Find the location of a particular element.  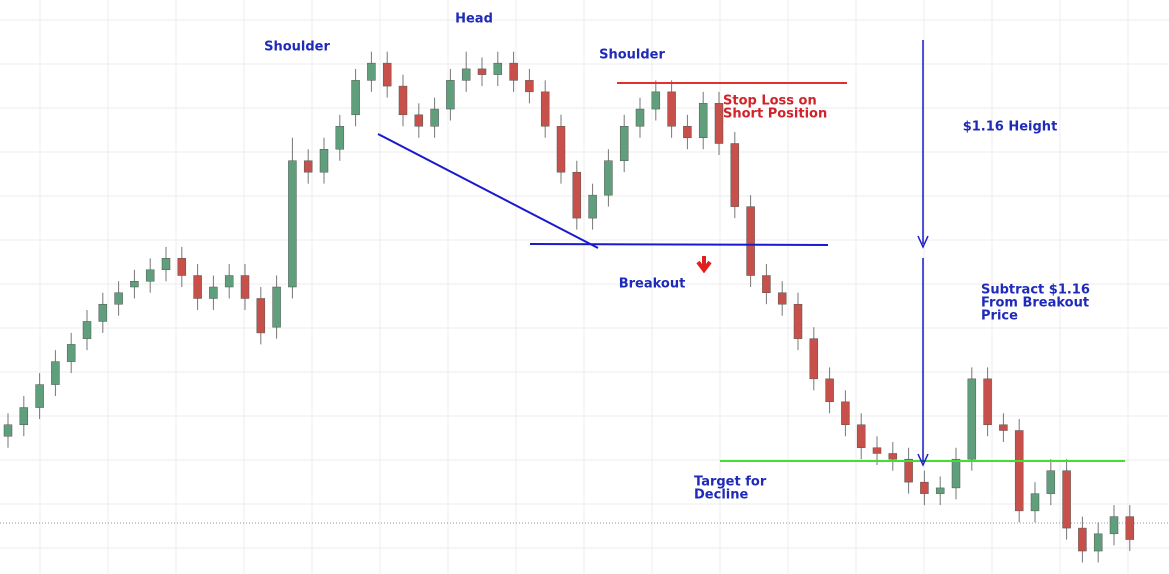

target-label: Target for is located at coordinates (730, 482).